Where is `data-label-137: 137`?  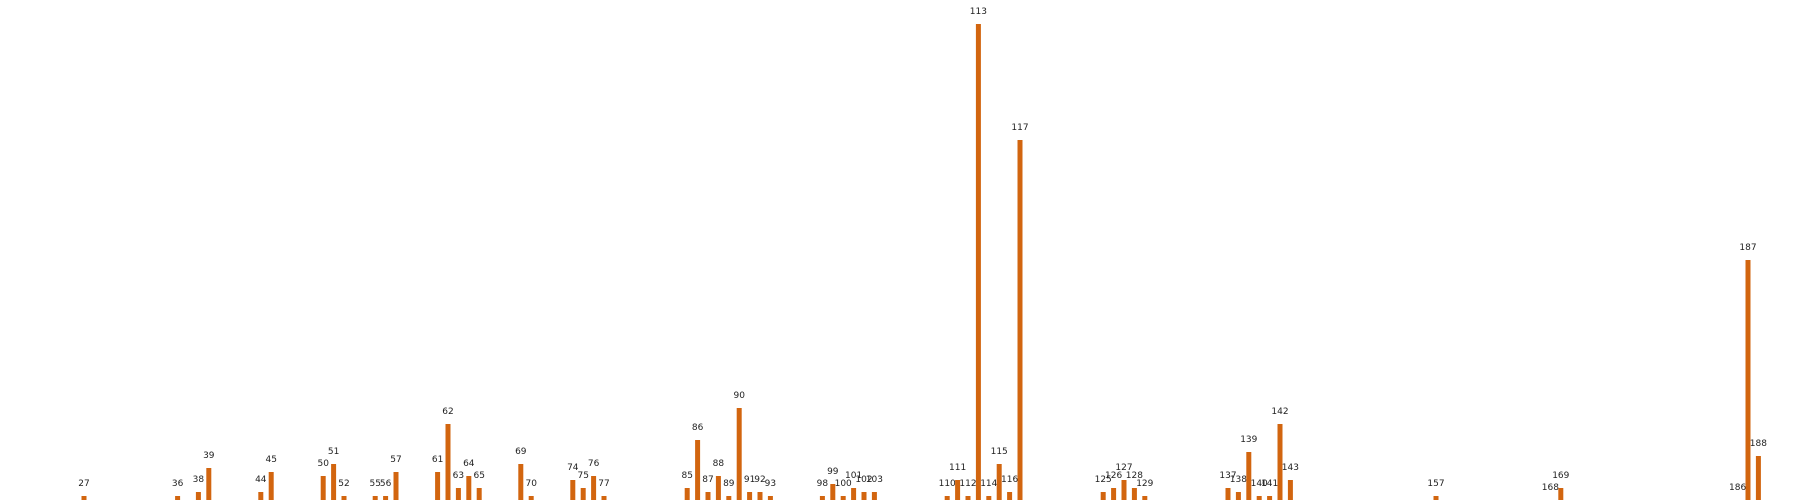 data-label-137: 137 is located at coordinates (1227, 476).